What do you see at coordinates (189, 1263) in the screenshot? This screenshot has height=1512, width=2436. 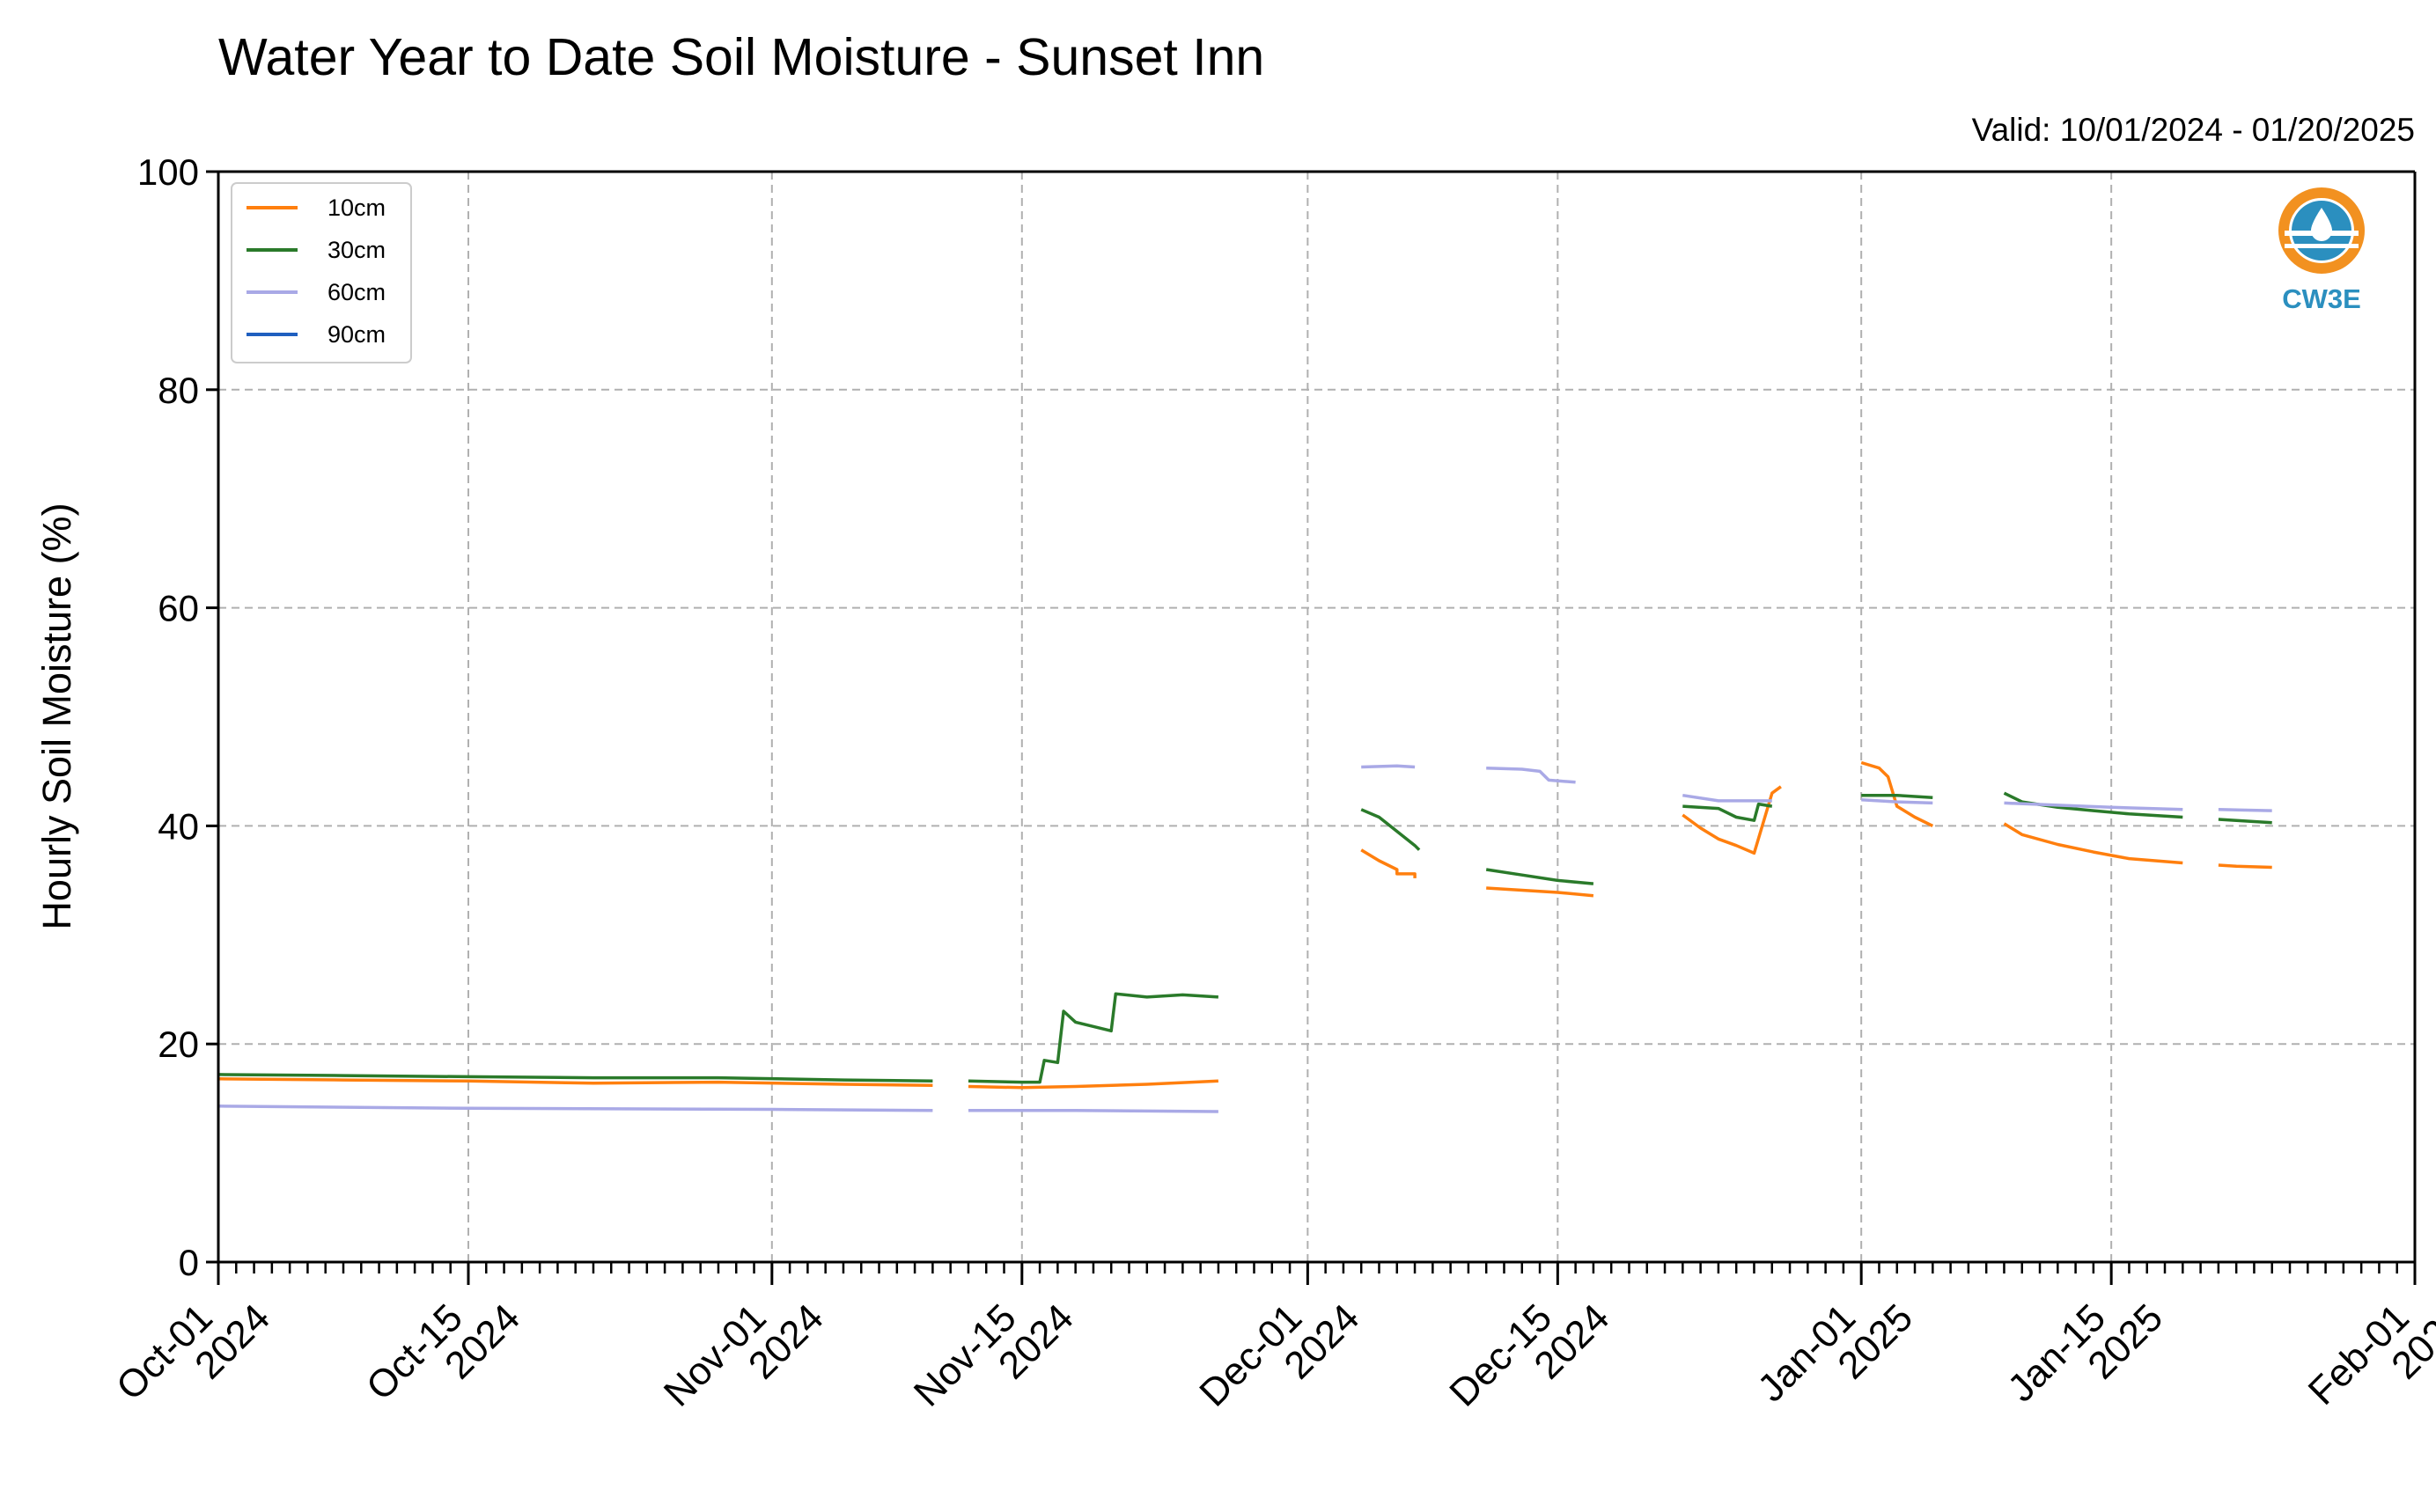 I see `y-tick-label: 0` at bounding box center [189, 1263].